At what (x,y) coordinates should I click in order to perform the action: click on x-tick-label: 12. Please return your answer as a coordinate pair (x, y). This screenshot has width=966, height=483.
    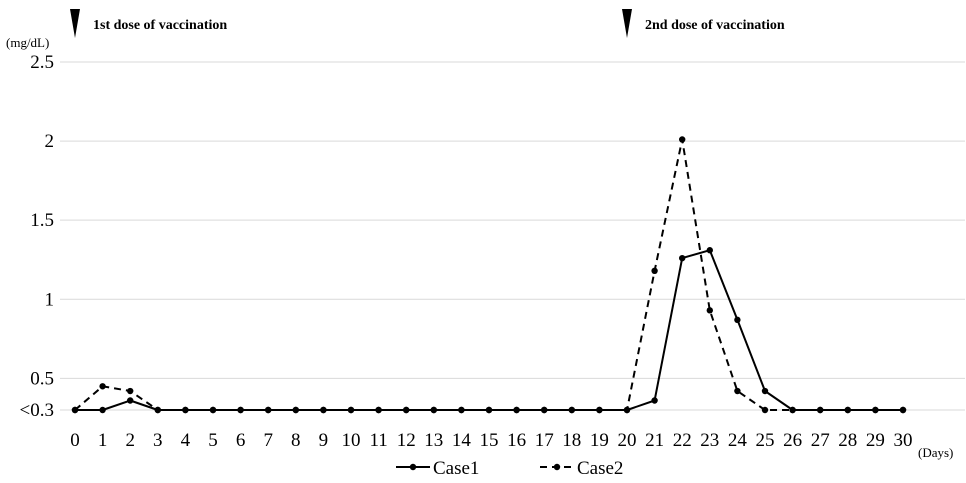
    Looking at the image, I should click on (406, 440).